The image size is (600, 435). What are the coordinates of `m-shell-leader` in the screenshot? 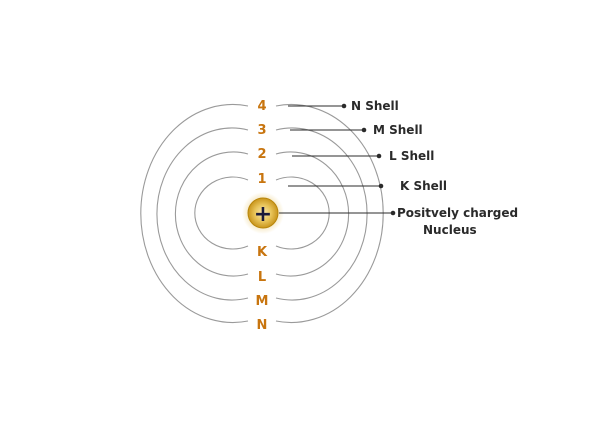 It's located at (328, 130).